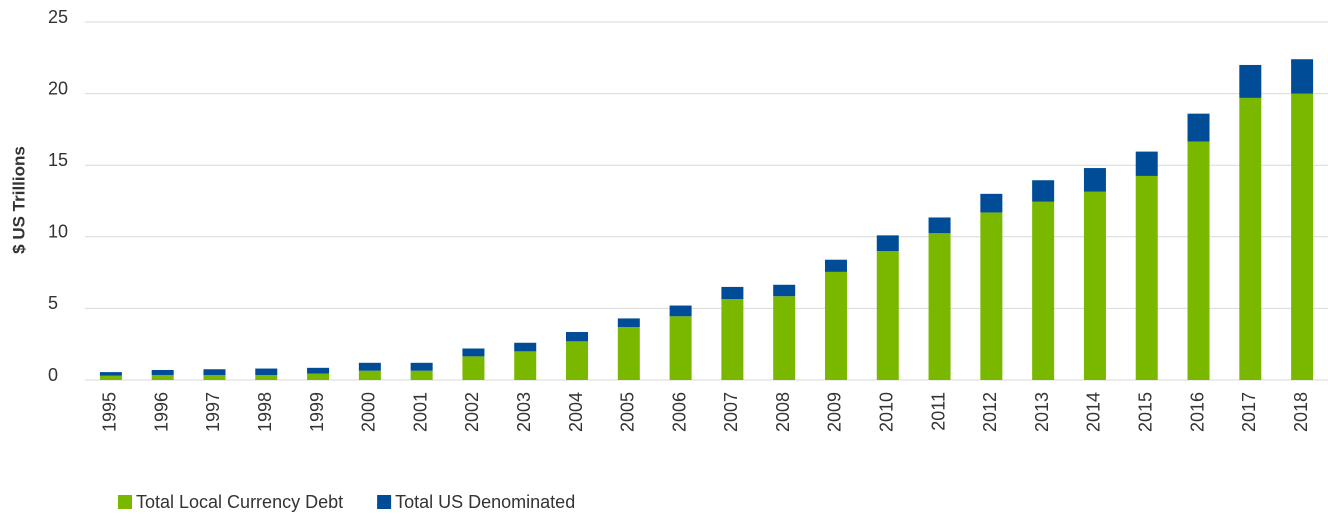 The height and width of the screenshot is (514, 1328). What do you see at coordinates (1042, 412) in the screenshot?
I see `x-tick-label: 2013` at bounding box center [1042, 412].